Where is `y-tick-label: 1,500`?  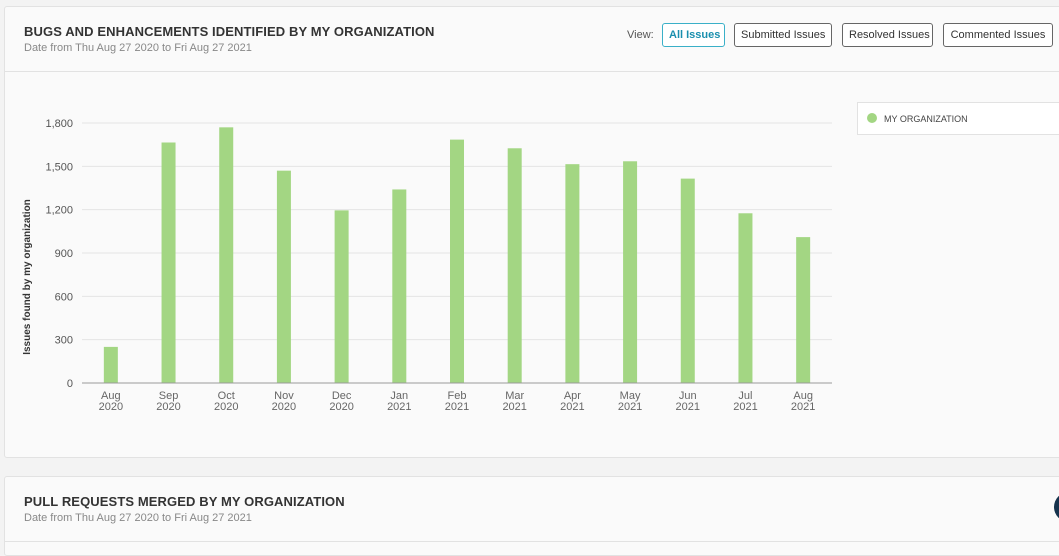
y-tick-label: 1,500 is located at coordinates (59, 167).